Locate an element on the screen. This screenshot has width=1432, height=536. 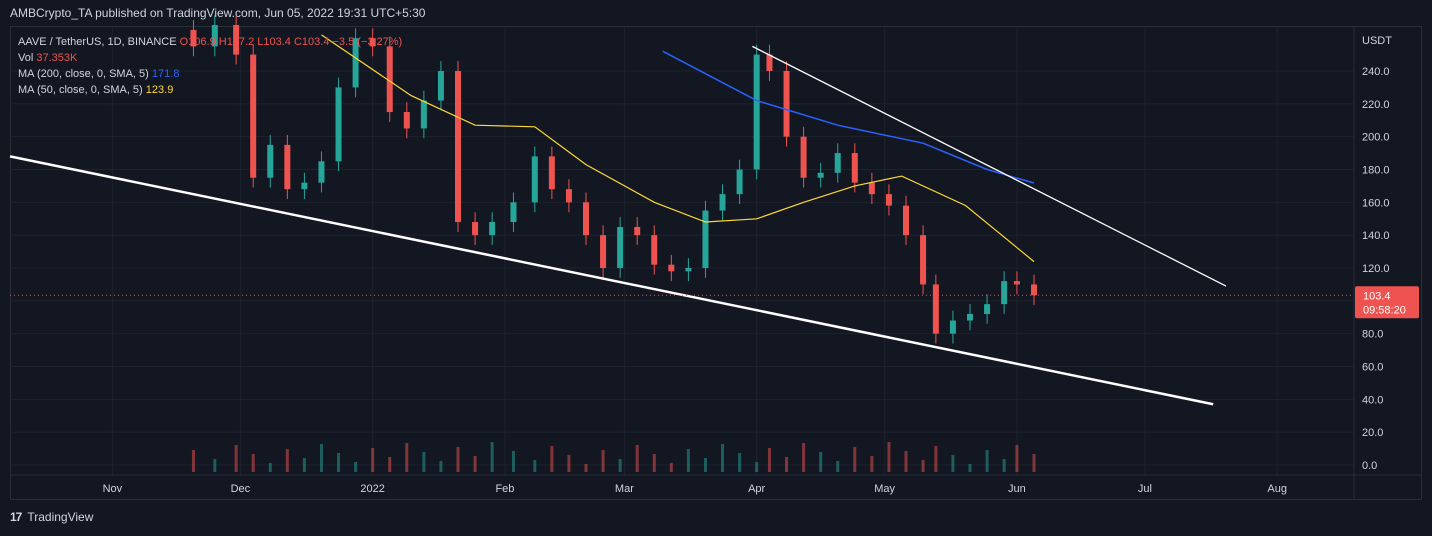
y-tick-label: 240.0 is located at coordinates (1376, 72).